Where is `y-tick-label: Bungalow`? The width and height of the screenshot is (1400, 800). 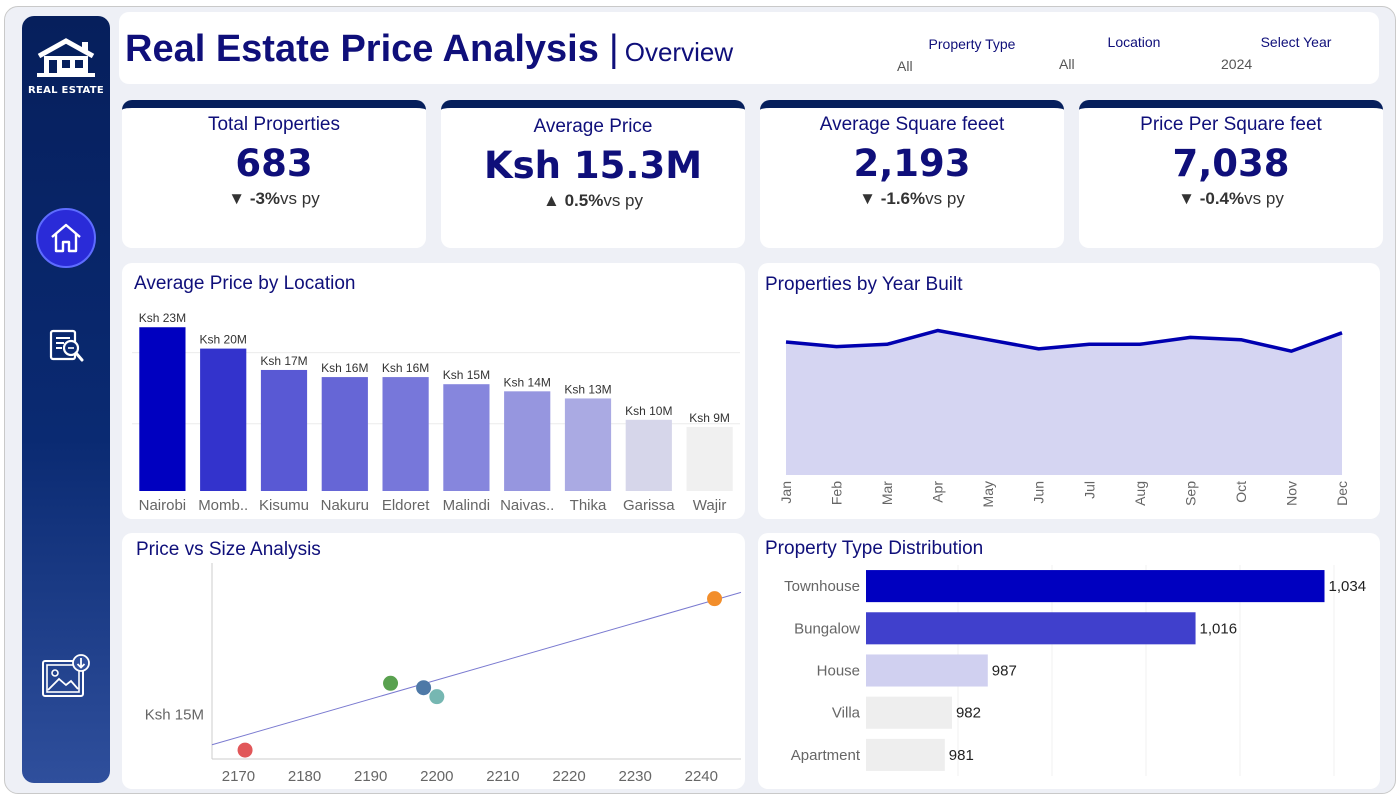 y-tick-label: Bungalow is located at coordinates (827, 628).